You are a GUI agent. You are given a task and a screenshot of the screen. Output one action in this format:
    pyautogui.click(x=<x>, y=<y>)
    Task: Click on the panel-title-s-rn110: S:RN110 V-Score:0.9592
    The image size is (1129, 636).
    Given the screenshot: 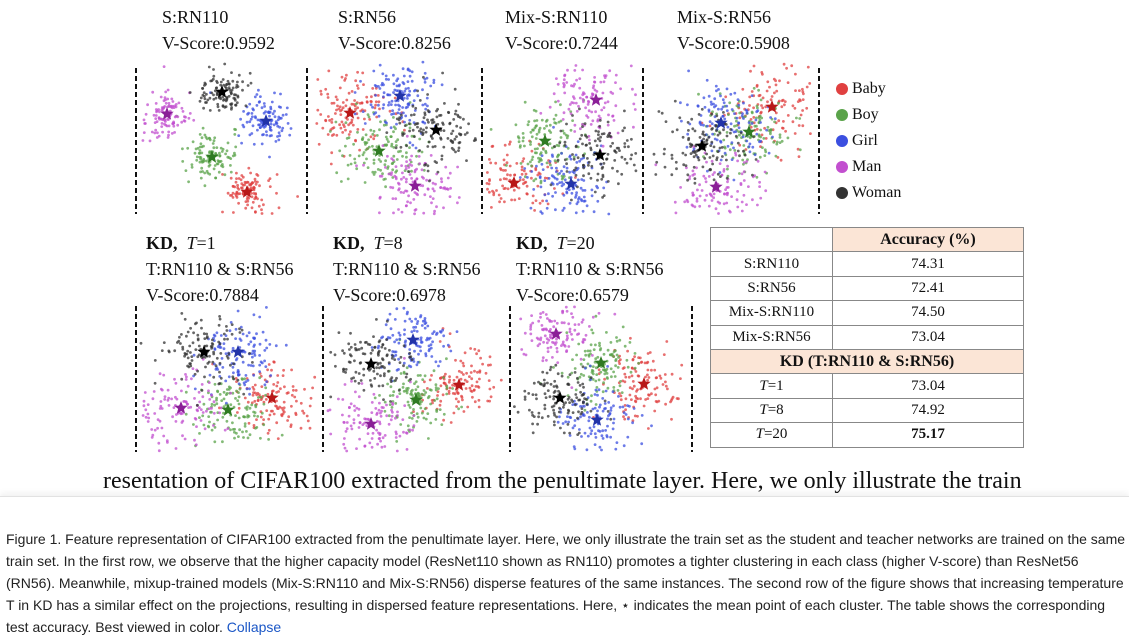 What is the action you would take?
    pyautogui.click(x=218, y=30)
    